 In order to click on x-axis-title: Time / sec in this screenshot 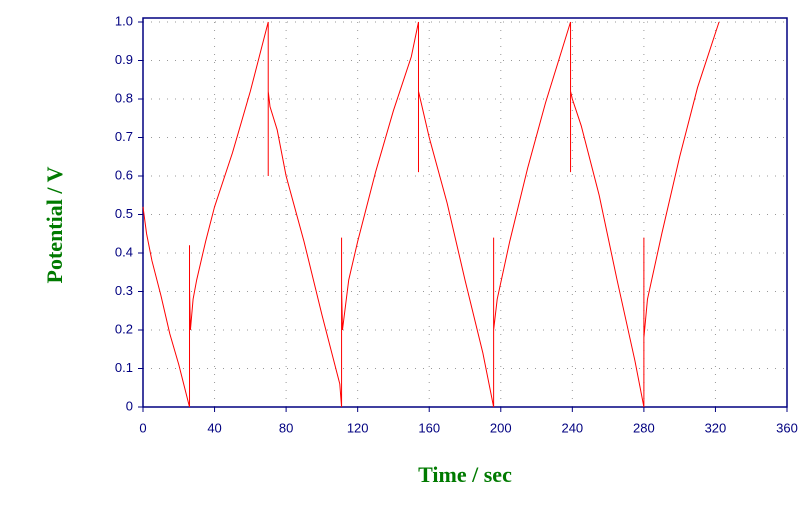, I will do `click(465, 474)`.